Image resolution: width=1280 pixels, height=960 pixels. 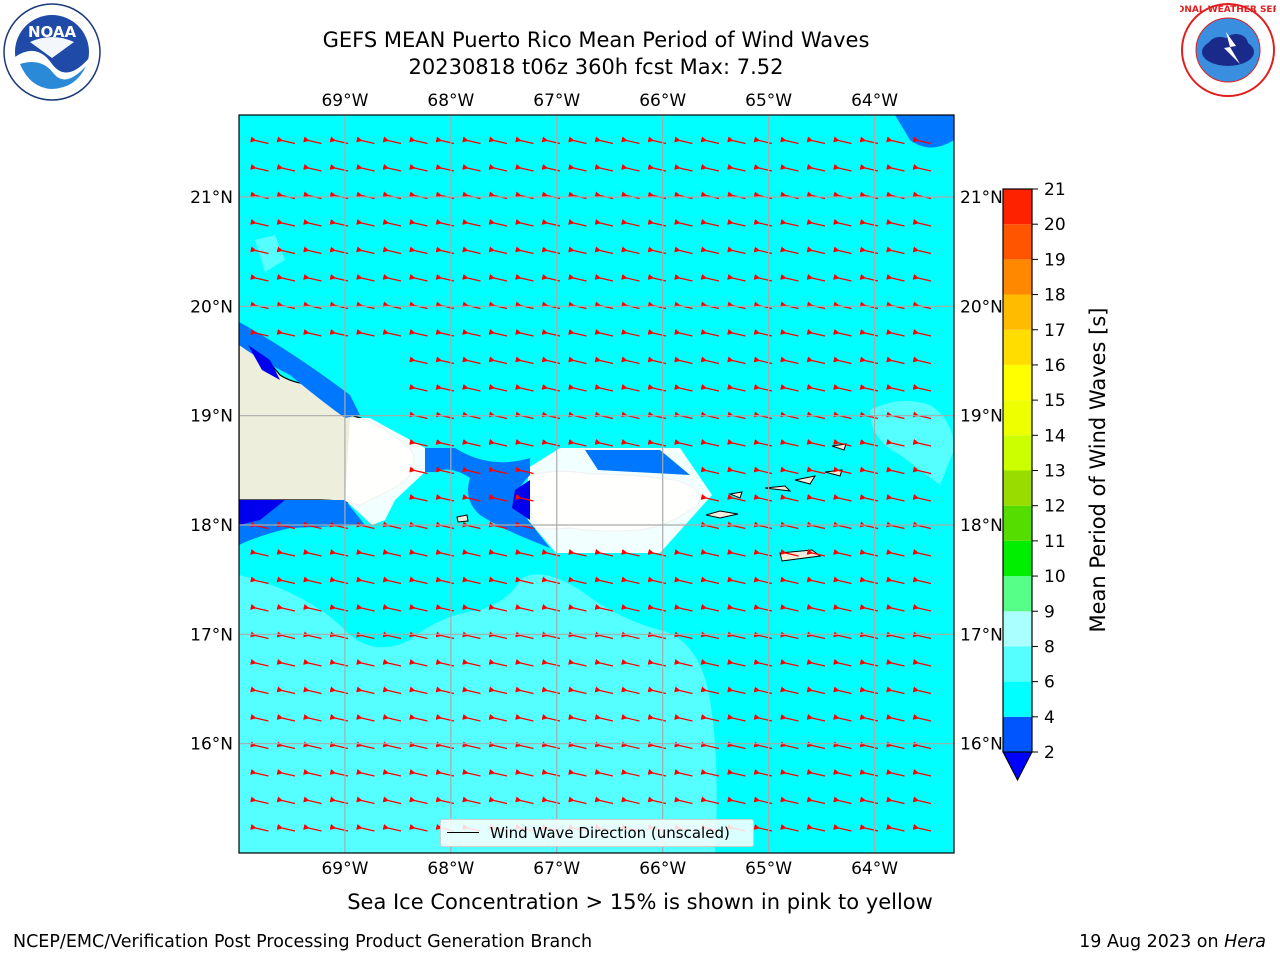 I want to click on colorbar-segment, so click(x=1017, y=453).